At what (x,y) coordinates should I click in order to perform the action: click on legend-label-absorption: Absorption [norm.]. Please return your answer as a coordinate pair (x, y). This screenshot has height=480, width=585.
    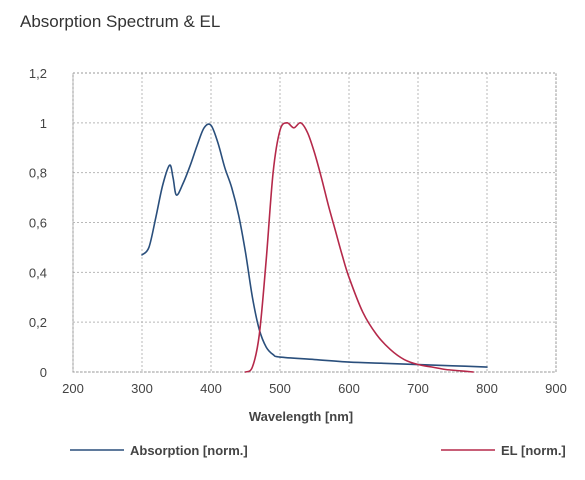
    Looking at the image, I should click on (189, 450).